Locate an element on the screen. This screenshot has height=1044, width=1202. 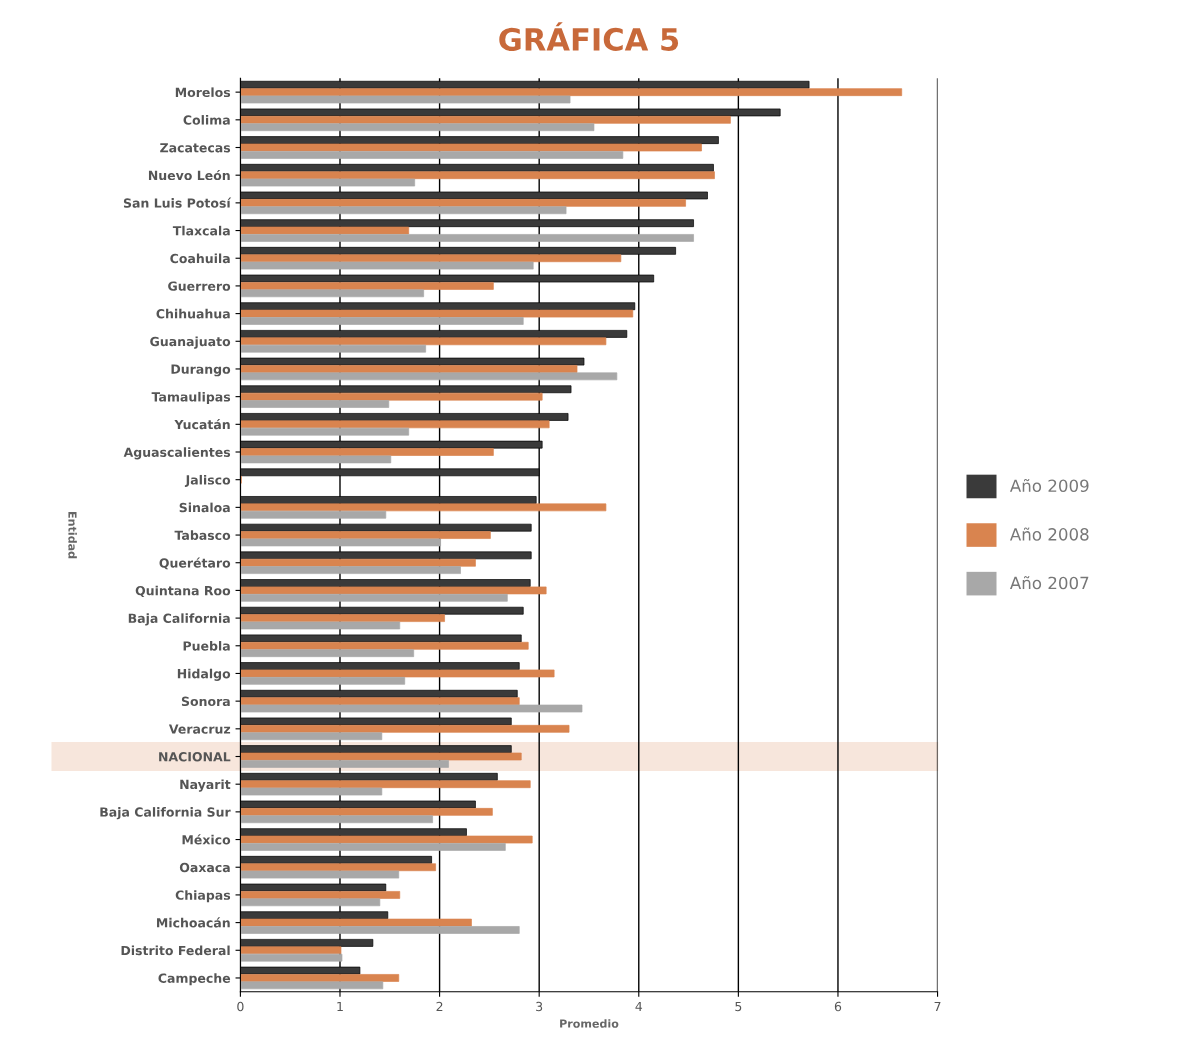
y-tick-label: Chiapas is located at coordinates (203, 896).